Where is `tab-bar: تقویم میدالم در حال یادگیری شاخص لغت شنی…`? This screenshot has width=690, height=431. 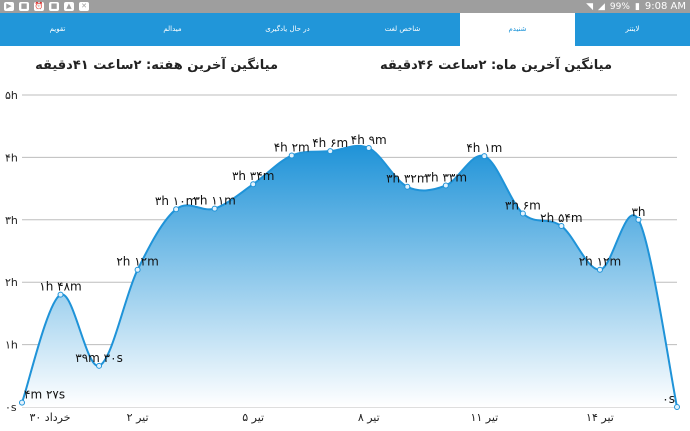
tab-bar: تقویم میدالم در حال یادگیری شاخص لغت شنی… is located at coordinates (345, 29).